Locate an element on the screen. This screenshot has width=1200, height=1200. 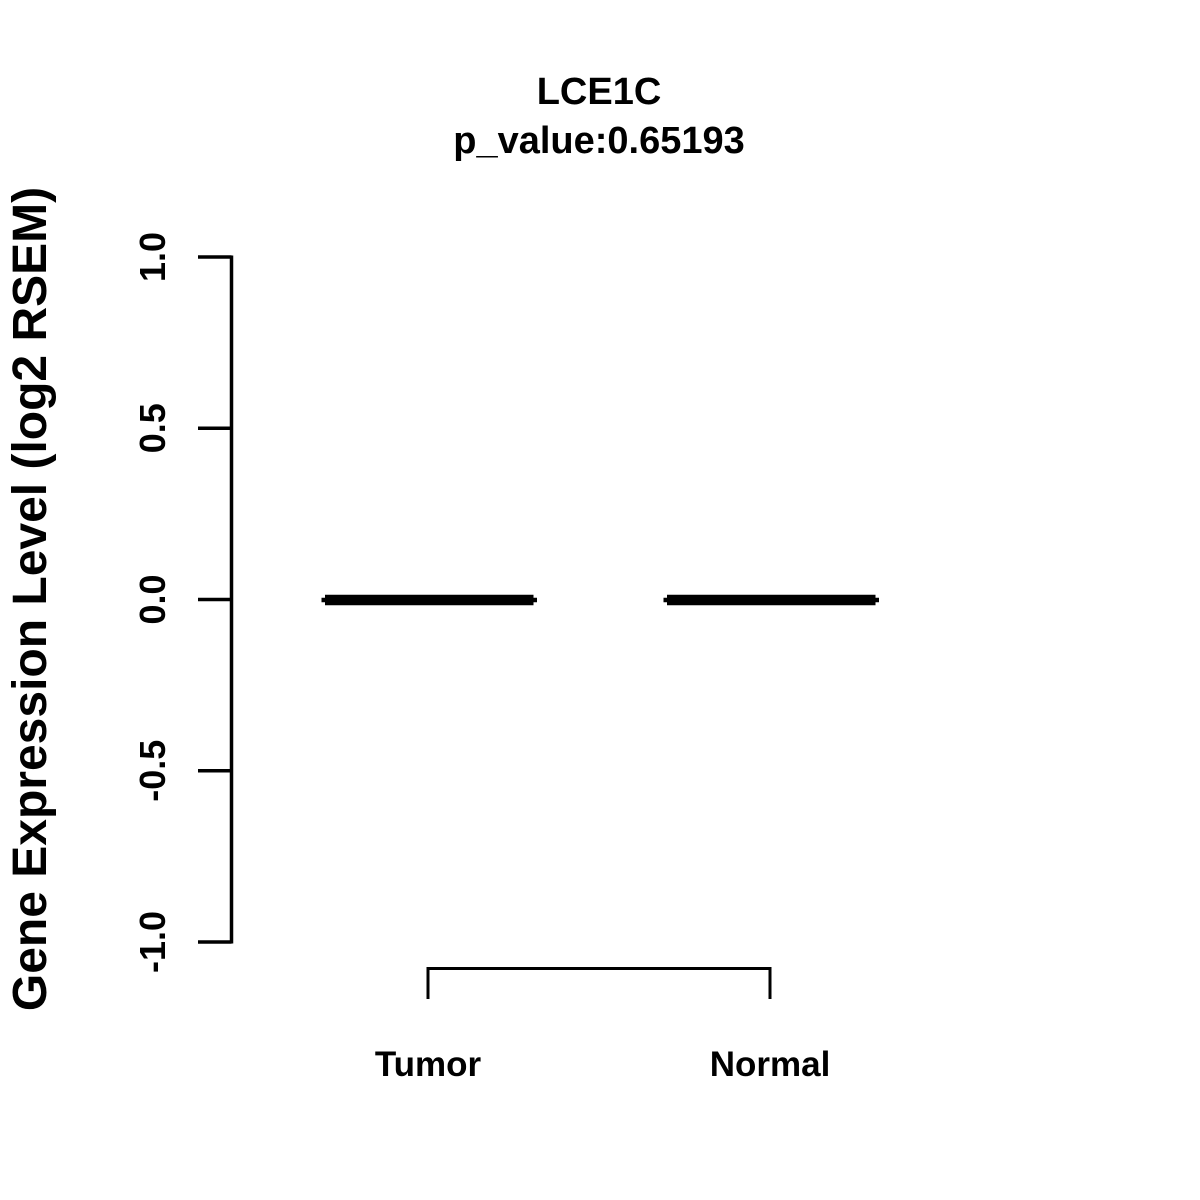
y-tick-label: 1.0 is located at coordinates (152, 257).